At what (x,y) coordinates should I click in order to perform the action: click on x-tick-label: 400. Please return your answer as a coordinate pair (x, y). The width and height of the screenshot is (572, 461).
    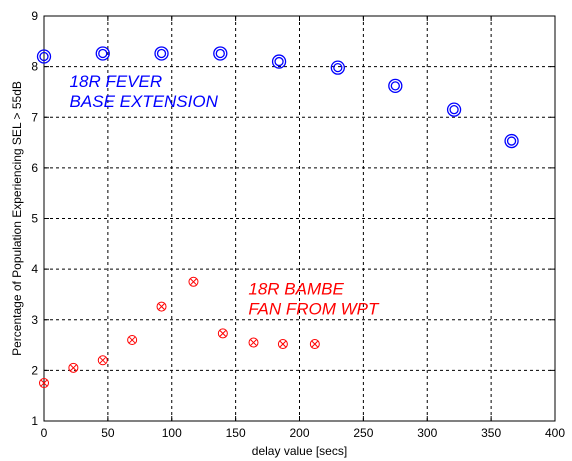
    Looking at the image, I should click on (555, 433).